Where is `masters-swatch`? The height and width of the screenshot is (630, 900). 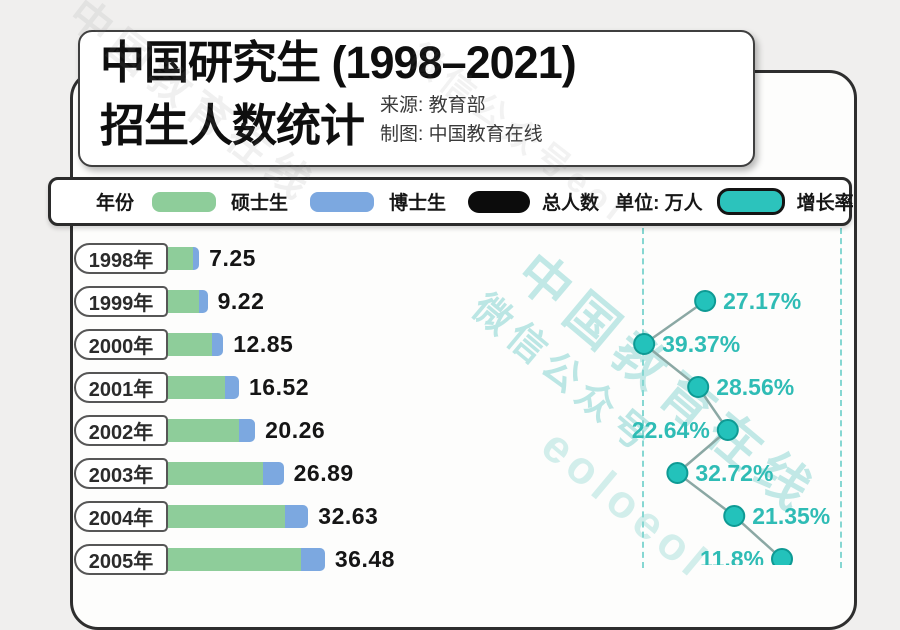 masters-swatch is located at coordinates (184, 201).